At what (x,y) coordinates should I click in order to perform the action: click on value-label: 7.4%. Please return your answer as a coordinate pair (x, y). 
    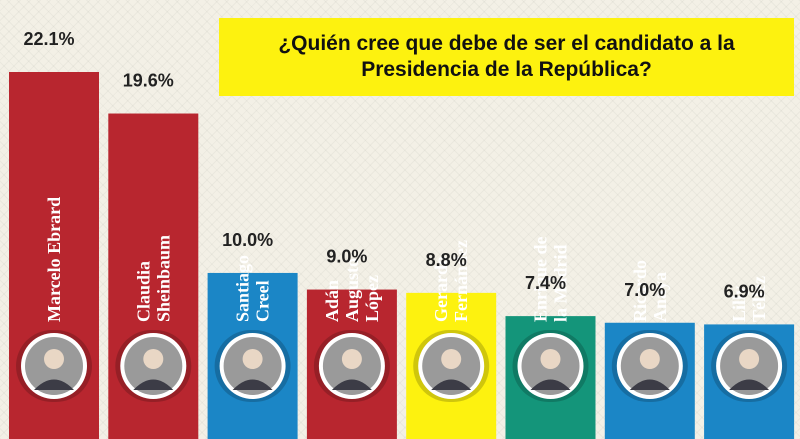
    Looking at the image, I should click on (545, 283).